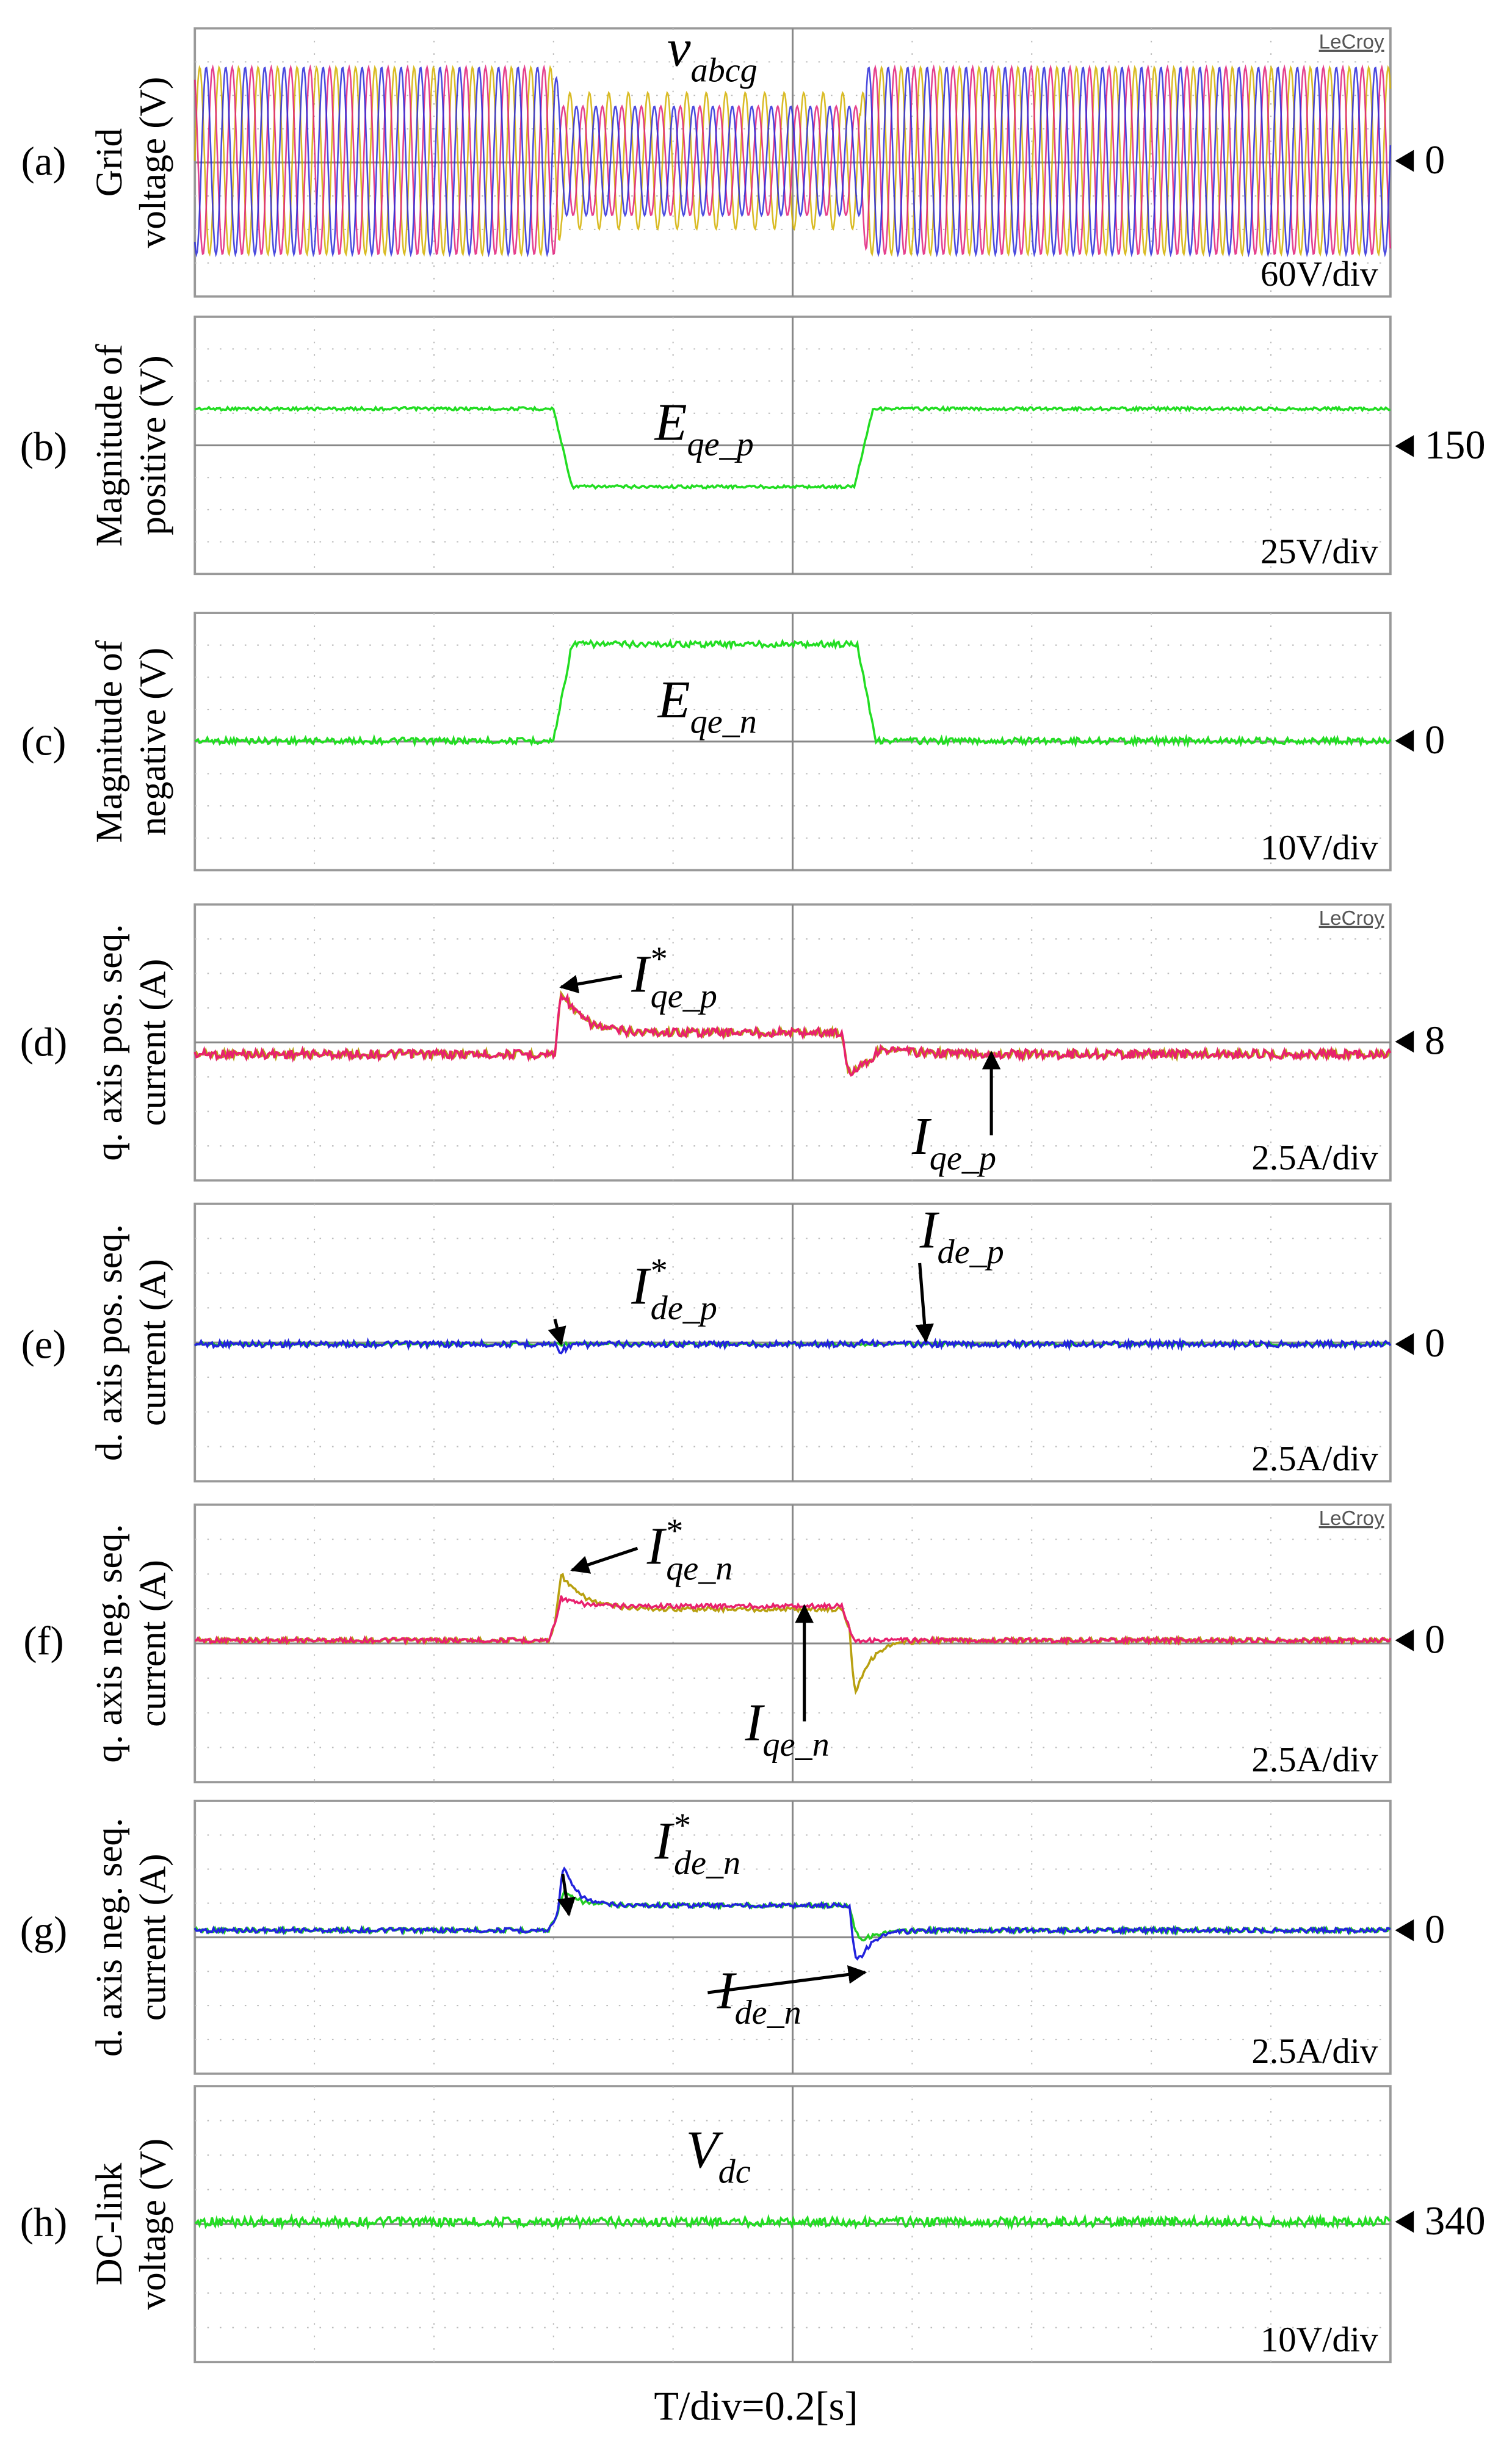 This screenshot has height=2445, width=1512. I want to click on trace-label: Vdc, so click(718, 2156).